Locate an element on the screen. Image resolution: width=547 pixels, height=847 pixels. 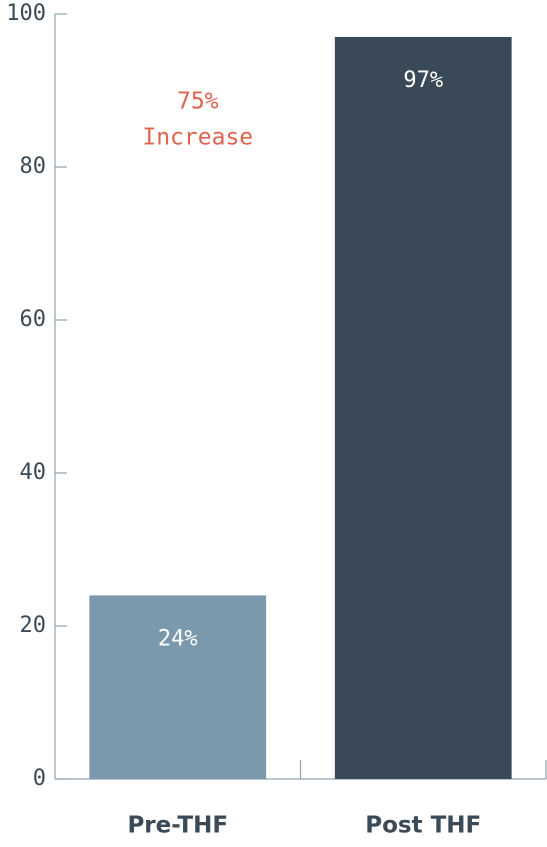
y-tick-label: 80 is located at coordinates (33, 166).